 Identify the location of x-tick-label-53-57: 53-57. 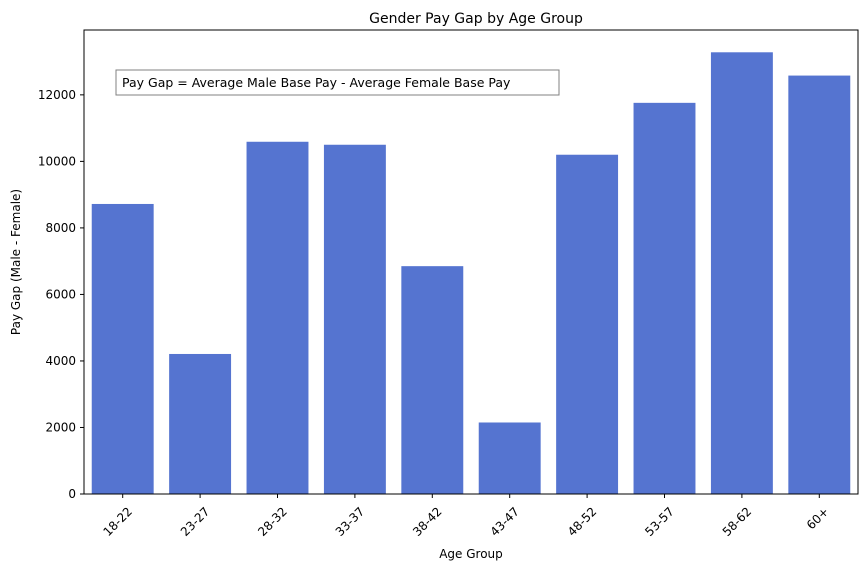
(659, 521).